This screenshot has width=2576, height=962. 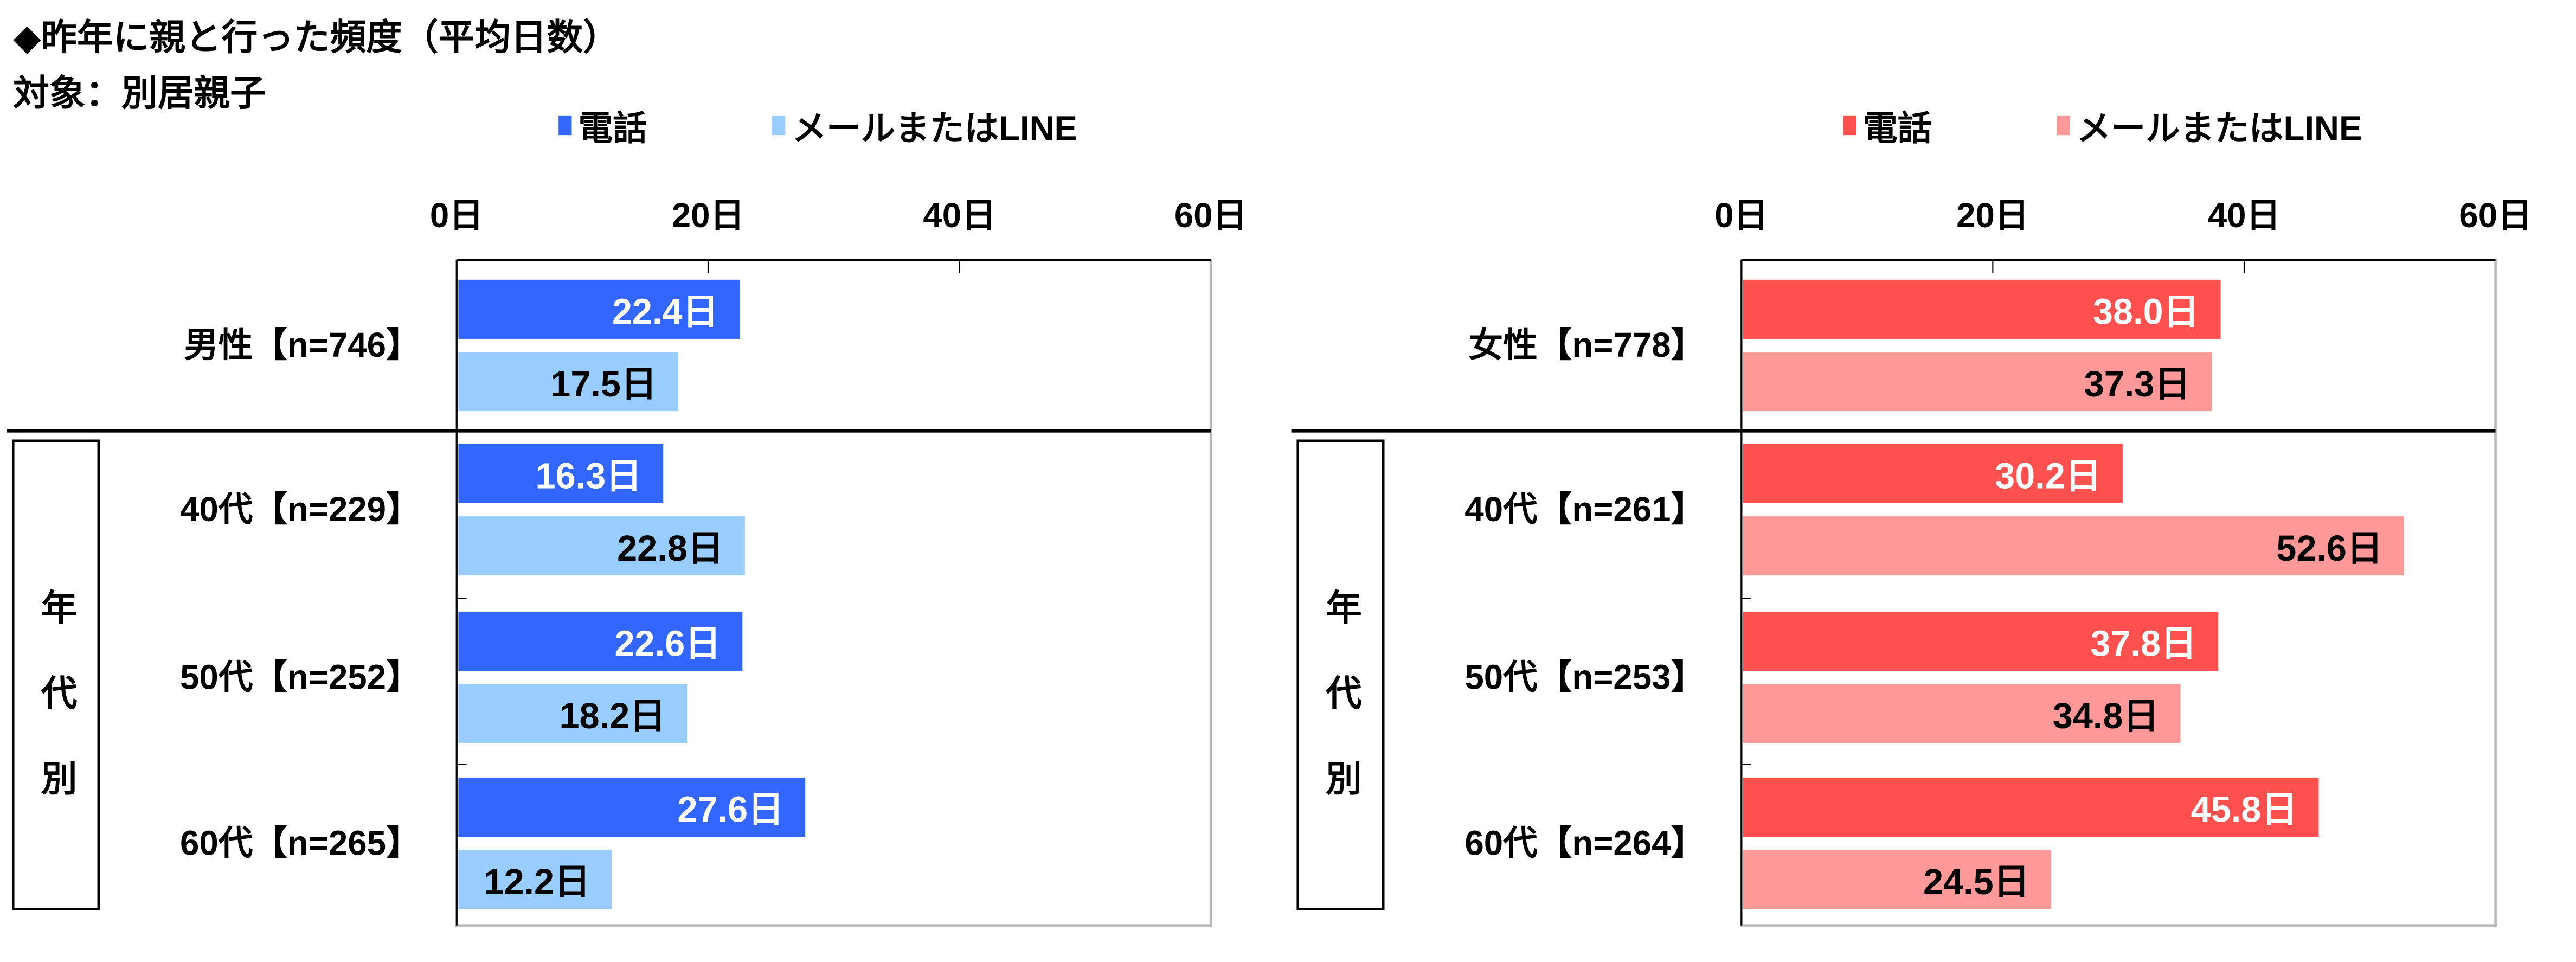 What do you see at coordinates (665, 312) in the screenshot?
I see `data-label: 22.4日` at bounding box center [665, 312].